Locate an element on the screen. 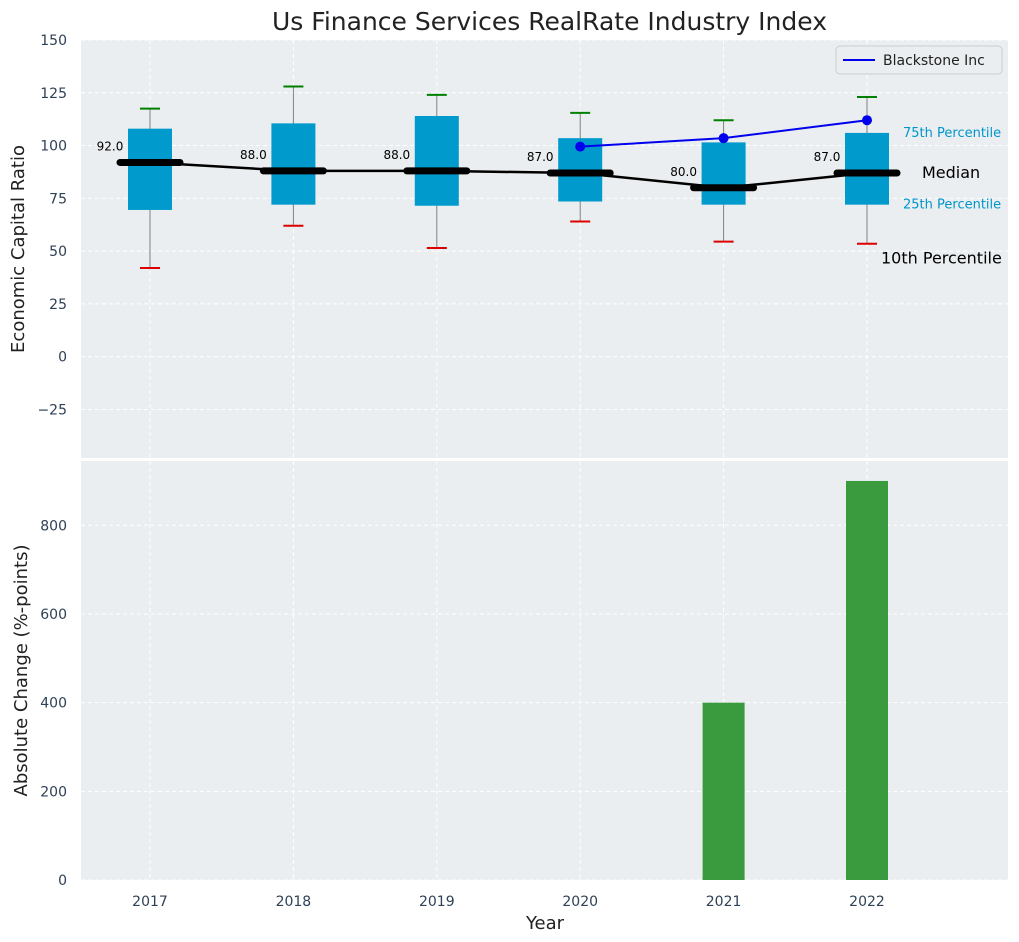  percentile-boxes is located at coordinates (508, 177).